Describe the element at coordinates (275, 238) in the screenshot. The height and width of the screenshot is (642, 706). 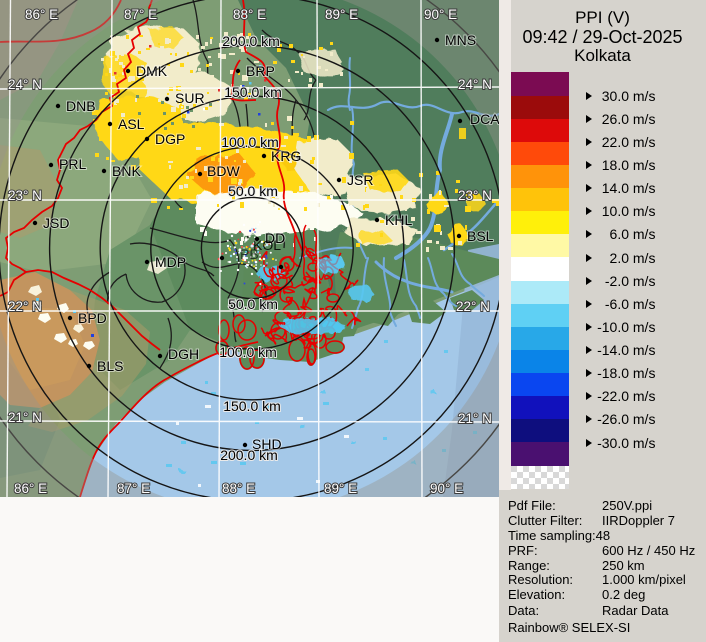
I see `svg-text: DD` at that location.